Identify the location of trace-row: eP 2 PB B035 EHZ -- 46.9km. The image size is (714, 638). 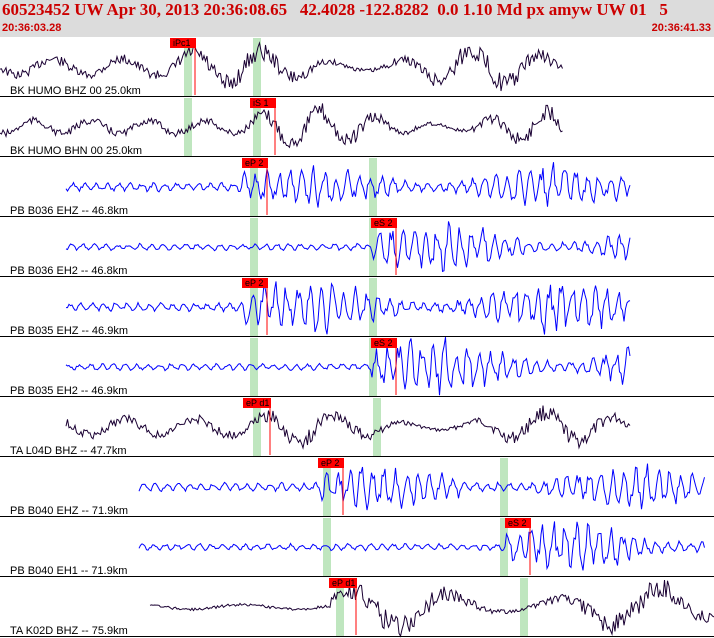
(357, 307).